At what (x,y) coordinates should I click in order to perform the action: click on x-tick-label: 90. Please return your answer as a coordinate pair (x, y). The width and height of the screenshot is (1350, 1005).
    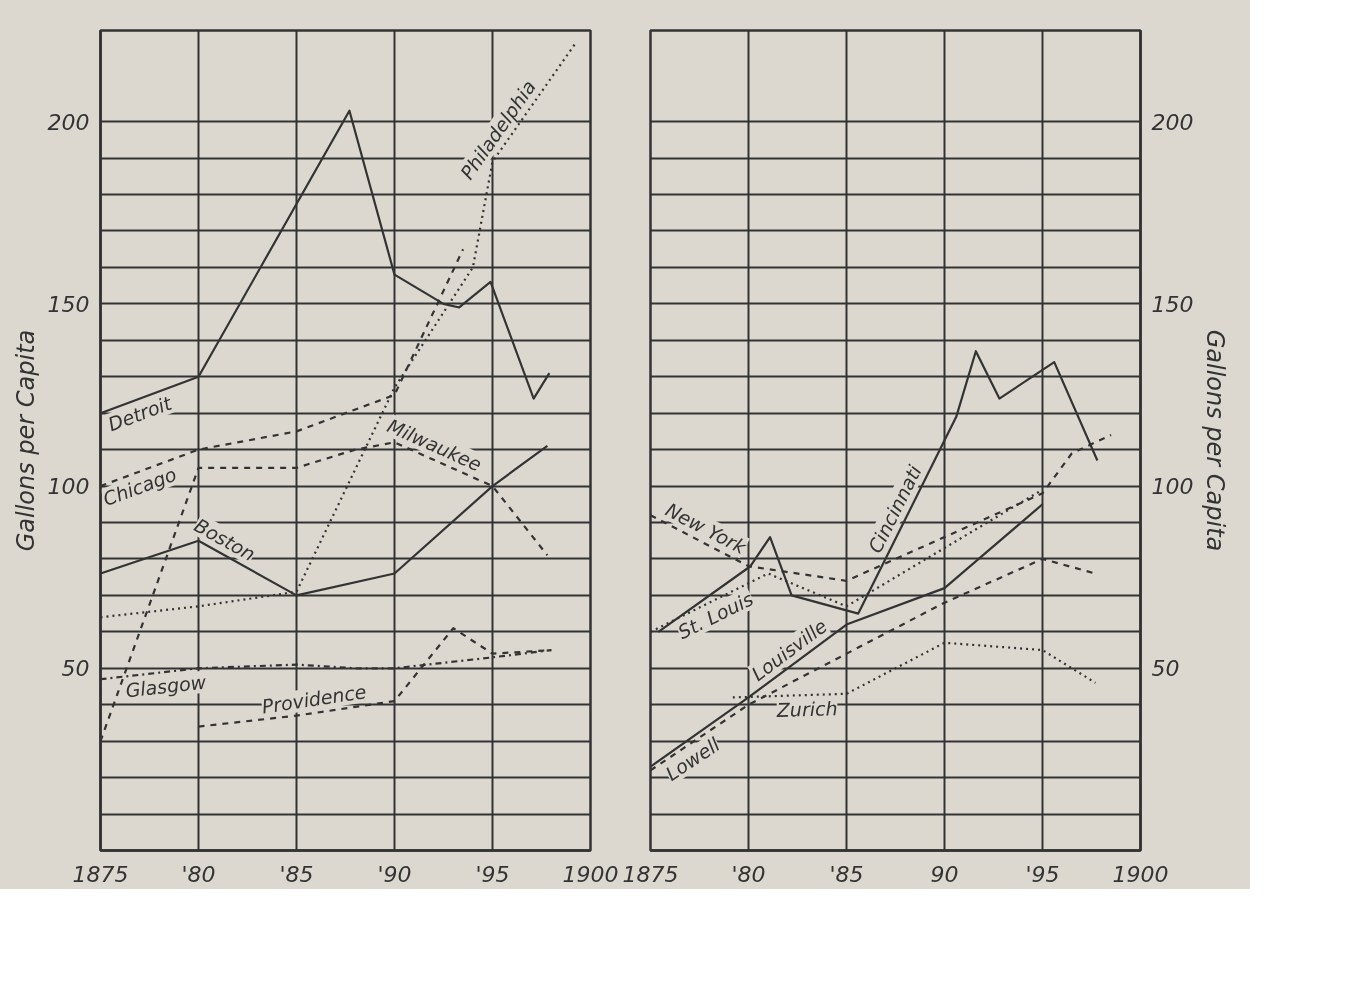
    Looking at the image, I should click on (944, 874).